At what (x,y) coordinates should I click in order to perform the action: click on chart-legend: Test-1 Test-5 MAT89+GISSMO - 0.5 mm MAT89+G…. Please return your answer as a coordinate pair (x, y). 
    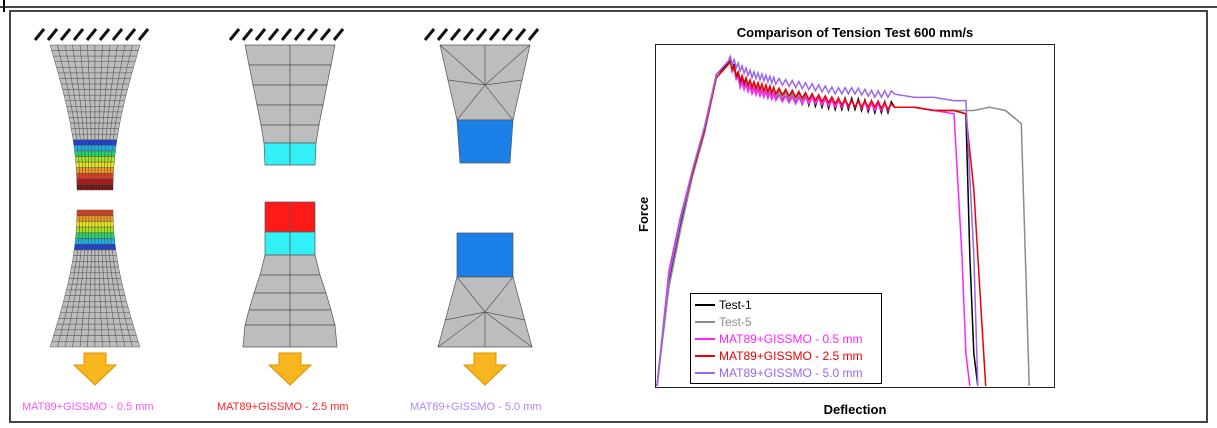
    Looking at the image, I should click on (786, 338).